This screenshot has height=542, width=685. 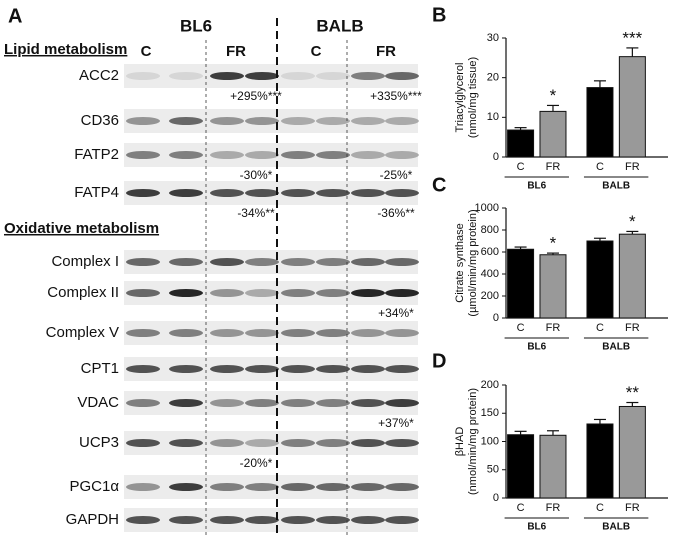 I want to click on change-label: -25%*, so click(x=396, y=175).